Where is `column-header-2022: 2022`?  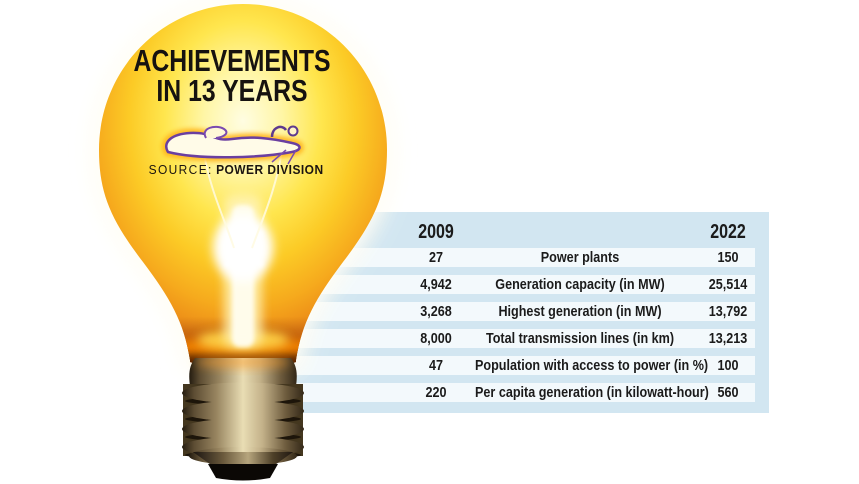
column-header-2022: 2022 is located at coordinates (728, 232).